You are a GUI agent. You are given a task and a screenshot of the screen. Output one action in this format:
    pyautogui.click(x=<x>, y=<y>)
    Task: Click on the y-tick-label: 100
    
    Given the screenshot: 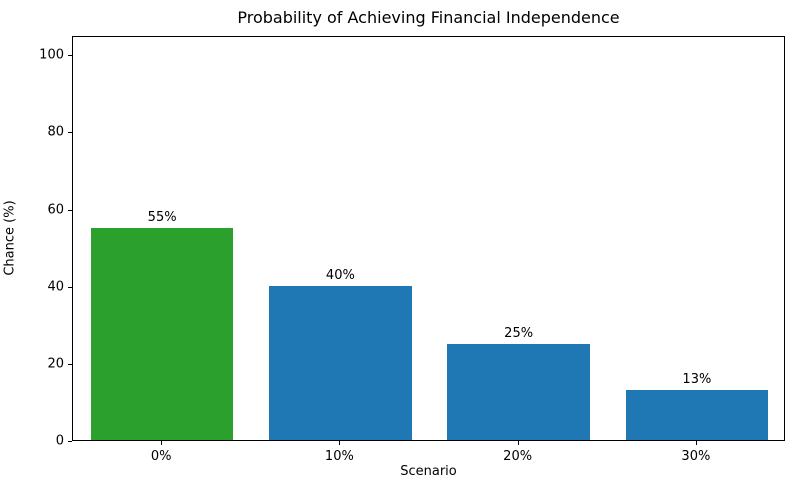 What is the action you would take?
    pyautogui.click(x=51, y=55)
    